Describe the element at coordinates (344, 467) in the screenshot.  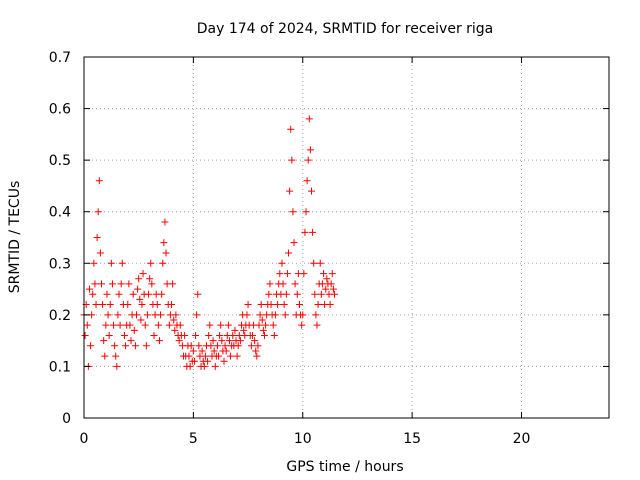
I see `x-axis-label: GPS time / hours` at that location.